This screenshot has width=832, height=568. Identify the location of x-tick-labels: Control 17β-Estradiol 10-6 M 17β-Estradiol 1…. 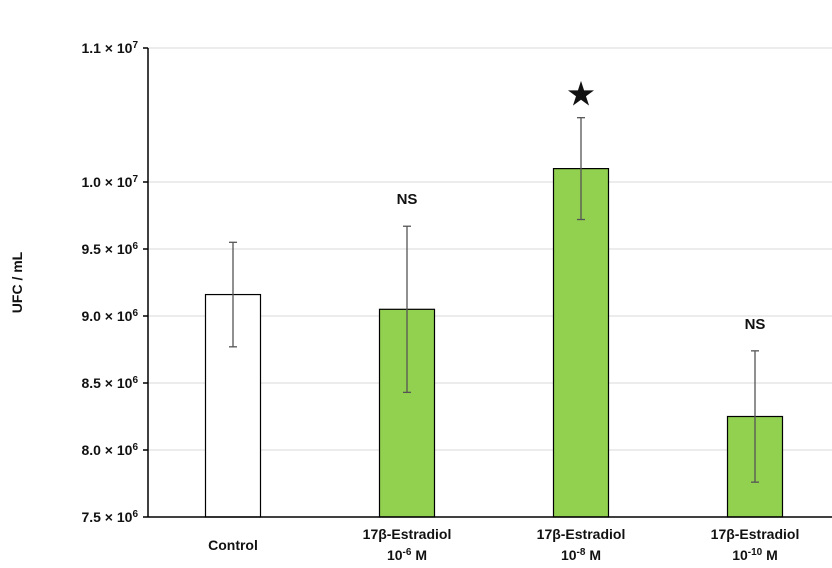
(503, 544).